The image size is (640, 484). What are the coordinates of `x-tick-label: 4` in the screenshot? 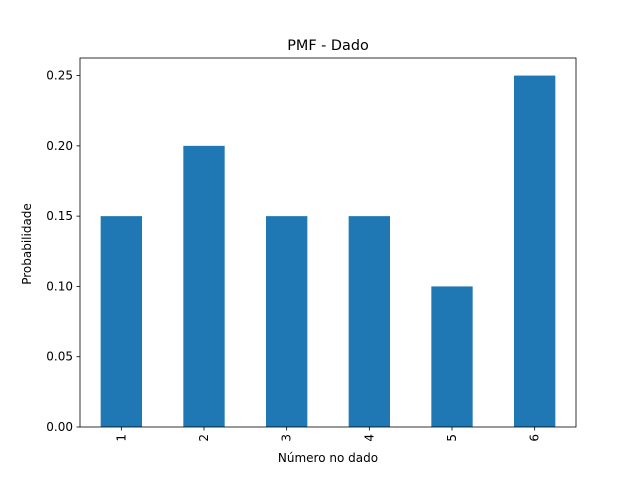 It's located at (369, 438).